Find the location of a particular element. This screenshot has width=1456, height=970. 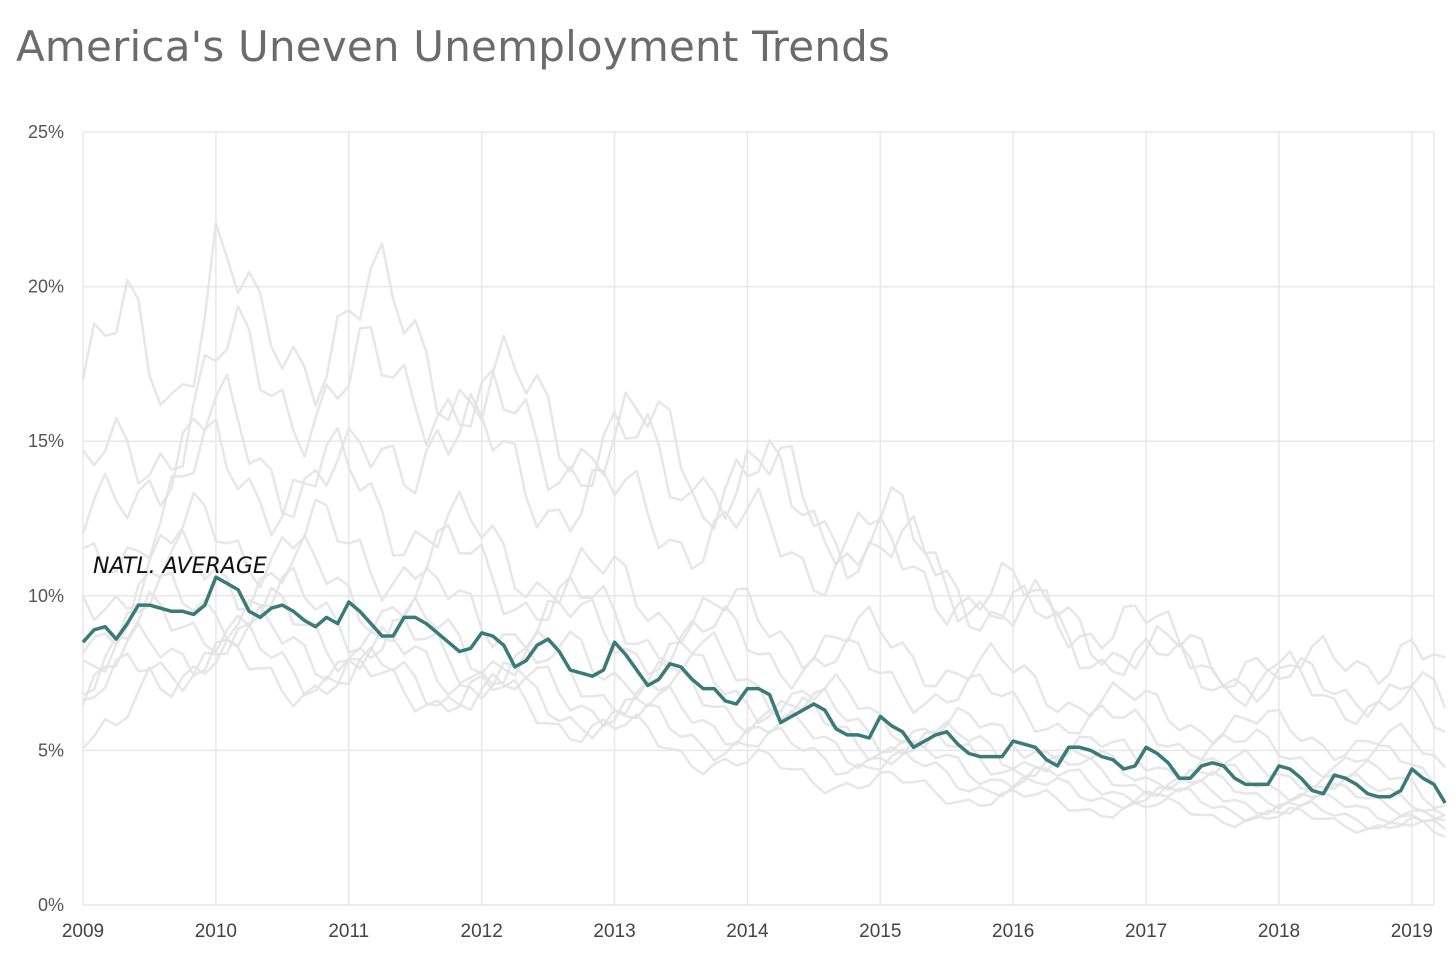

x-tick-label: 2010 is located at coordinates (216, 931).